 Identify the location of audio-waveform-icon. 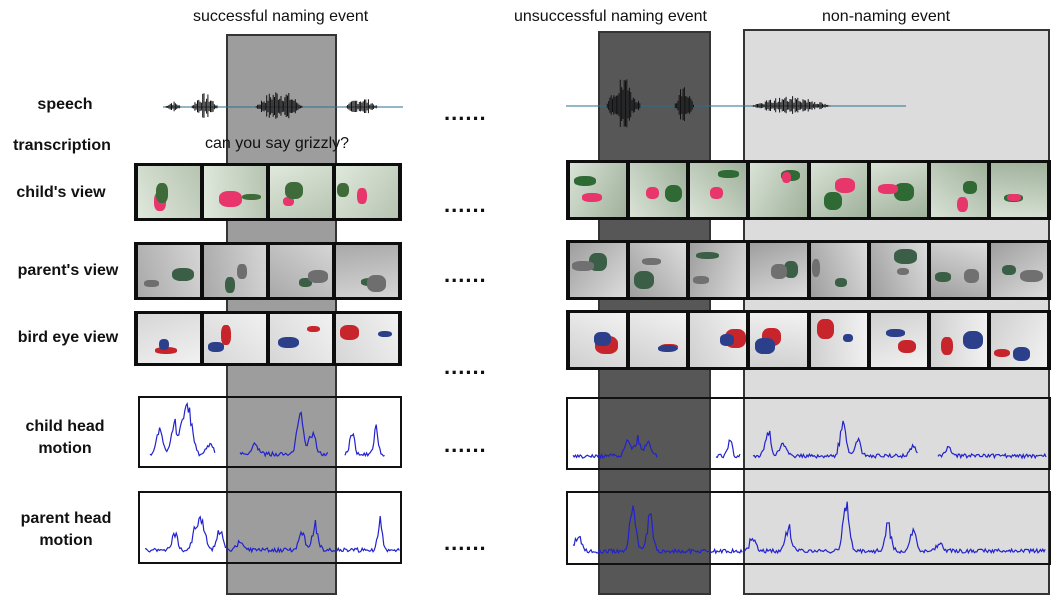
(736, 103).